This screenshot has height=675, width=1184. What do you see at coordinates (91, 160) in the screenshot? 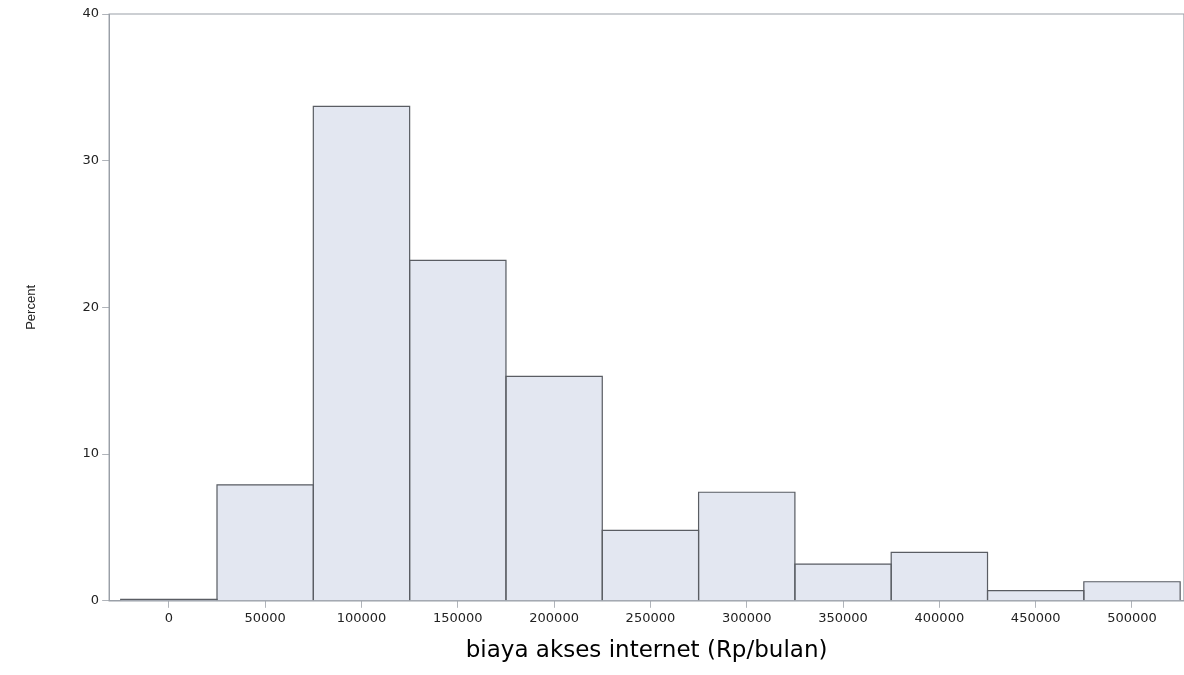
I see `y-tick-label: 30` at bounding box center [91, 160].